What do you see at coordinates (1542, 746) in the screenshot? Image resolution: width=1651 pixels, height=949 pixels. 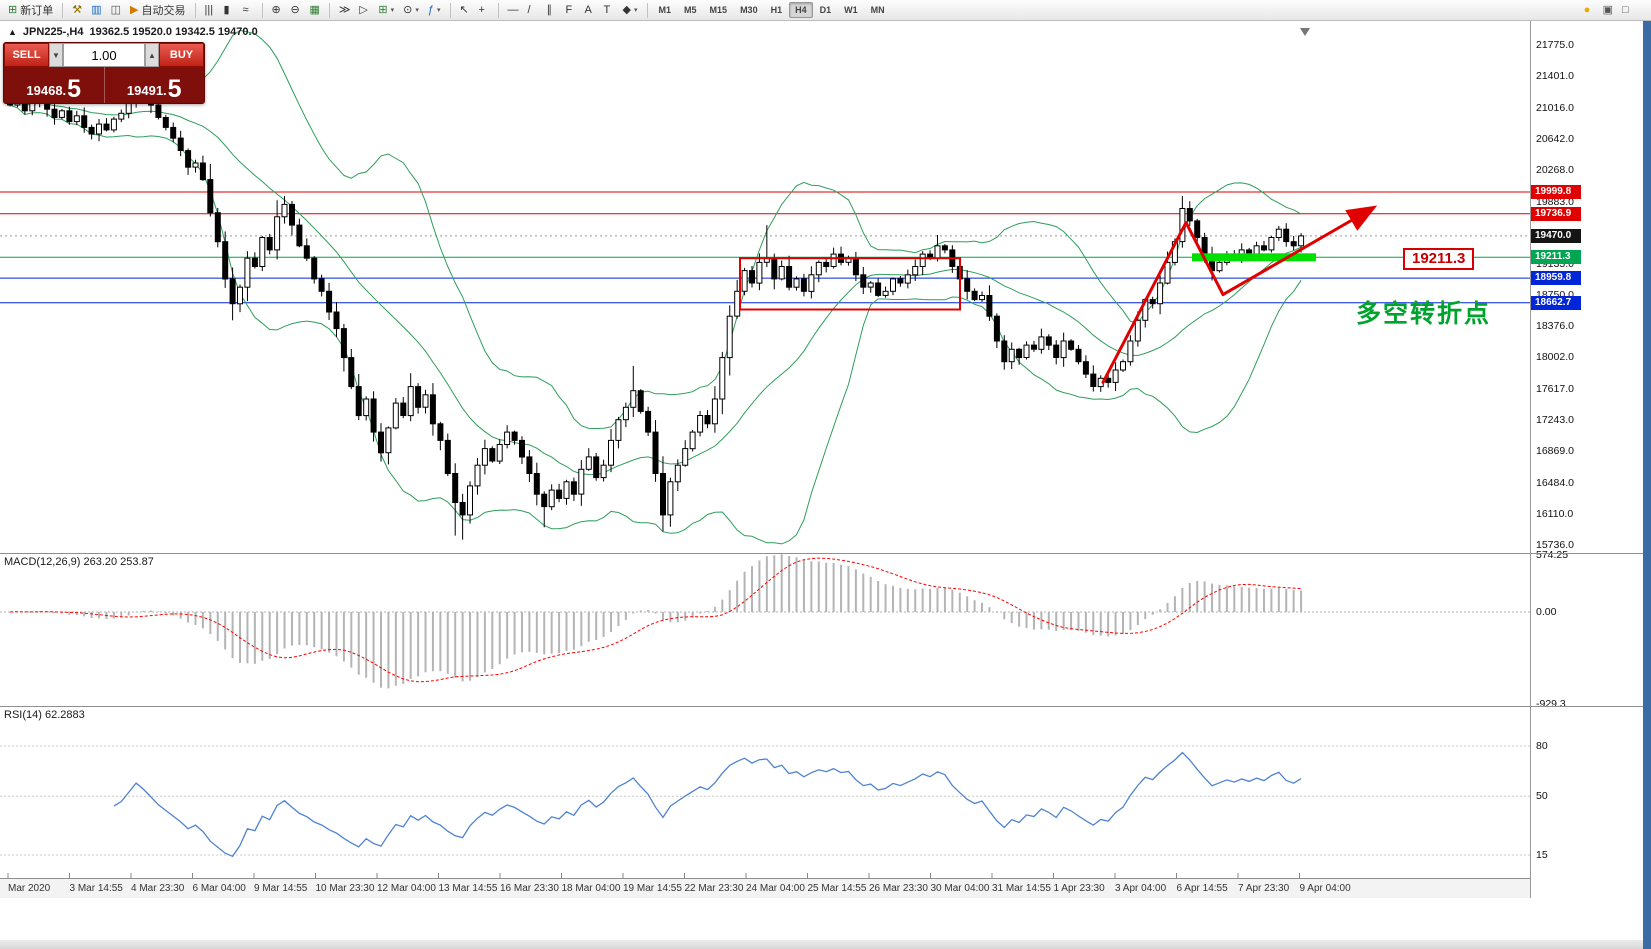 I see `scale-tick-label: 80` at bounding box center [1542, 746].